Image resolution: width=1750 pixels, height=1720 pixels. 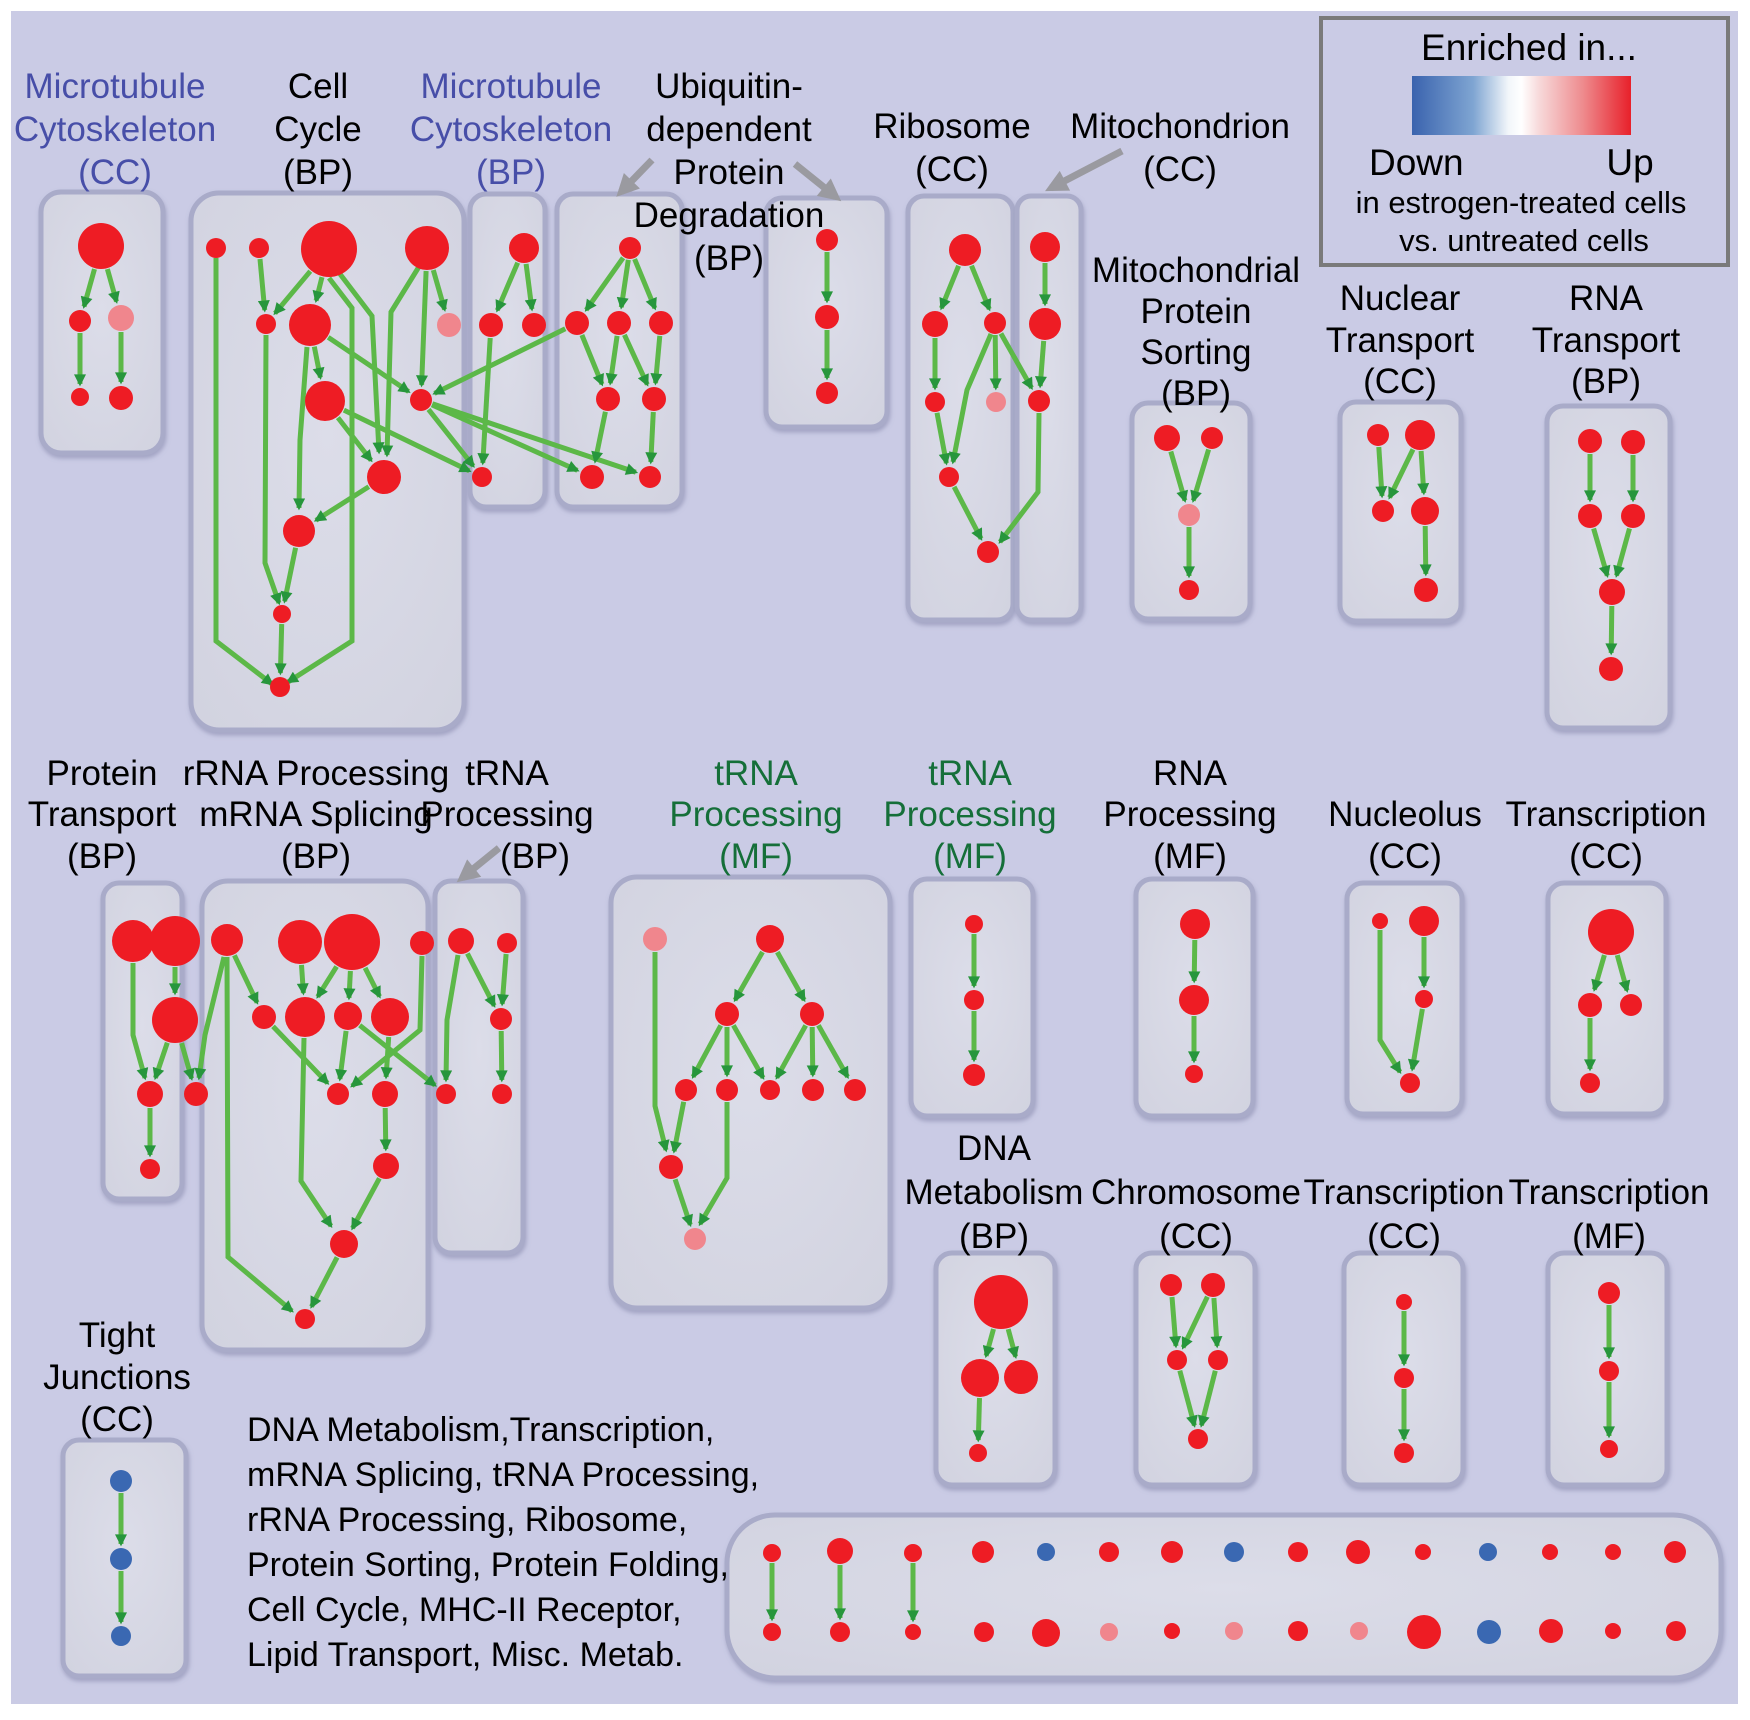 What do you see at coordinates (1180, 126) in the screenshot?
I see `svg-text: Mitochondrion` at bounding box center [1180, 126].